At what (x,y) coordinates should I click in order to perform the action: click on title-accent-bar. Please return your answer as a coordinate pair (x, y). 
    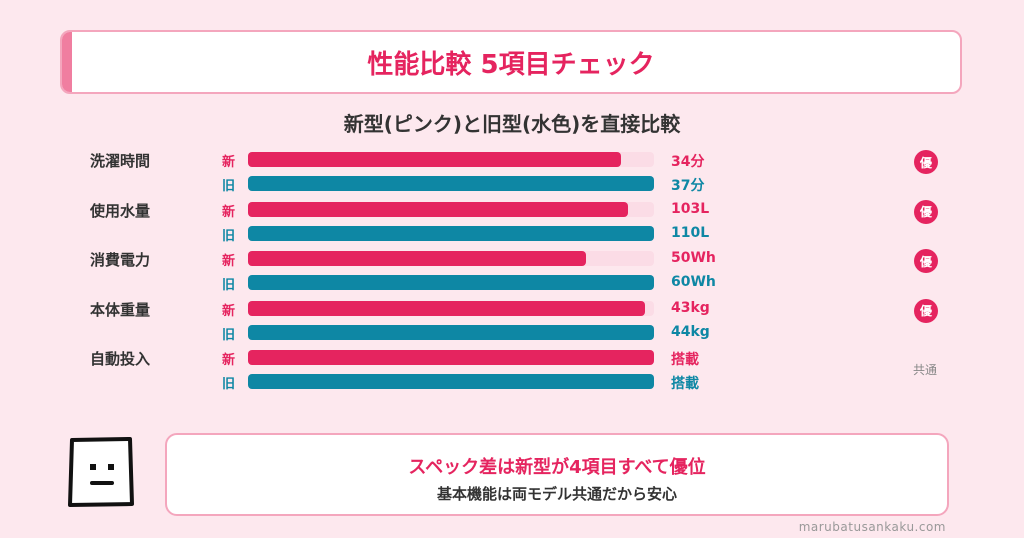
    Looking at the image, I should click on (67, 62).